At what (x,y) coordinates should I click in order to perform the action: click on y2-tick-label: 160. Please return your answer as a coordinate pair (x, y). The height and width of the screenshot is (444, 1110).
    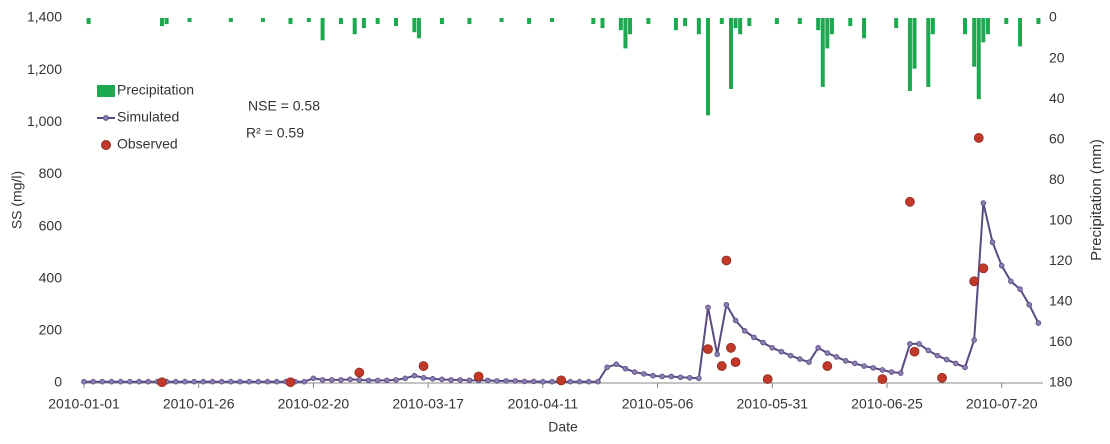
    Looking at the image, I should click on (1061, 341).